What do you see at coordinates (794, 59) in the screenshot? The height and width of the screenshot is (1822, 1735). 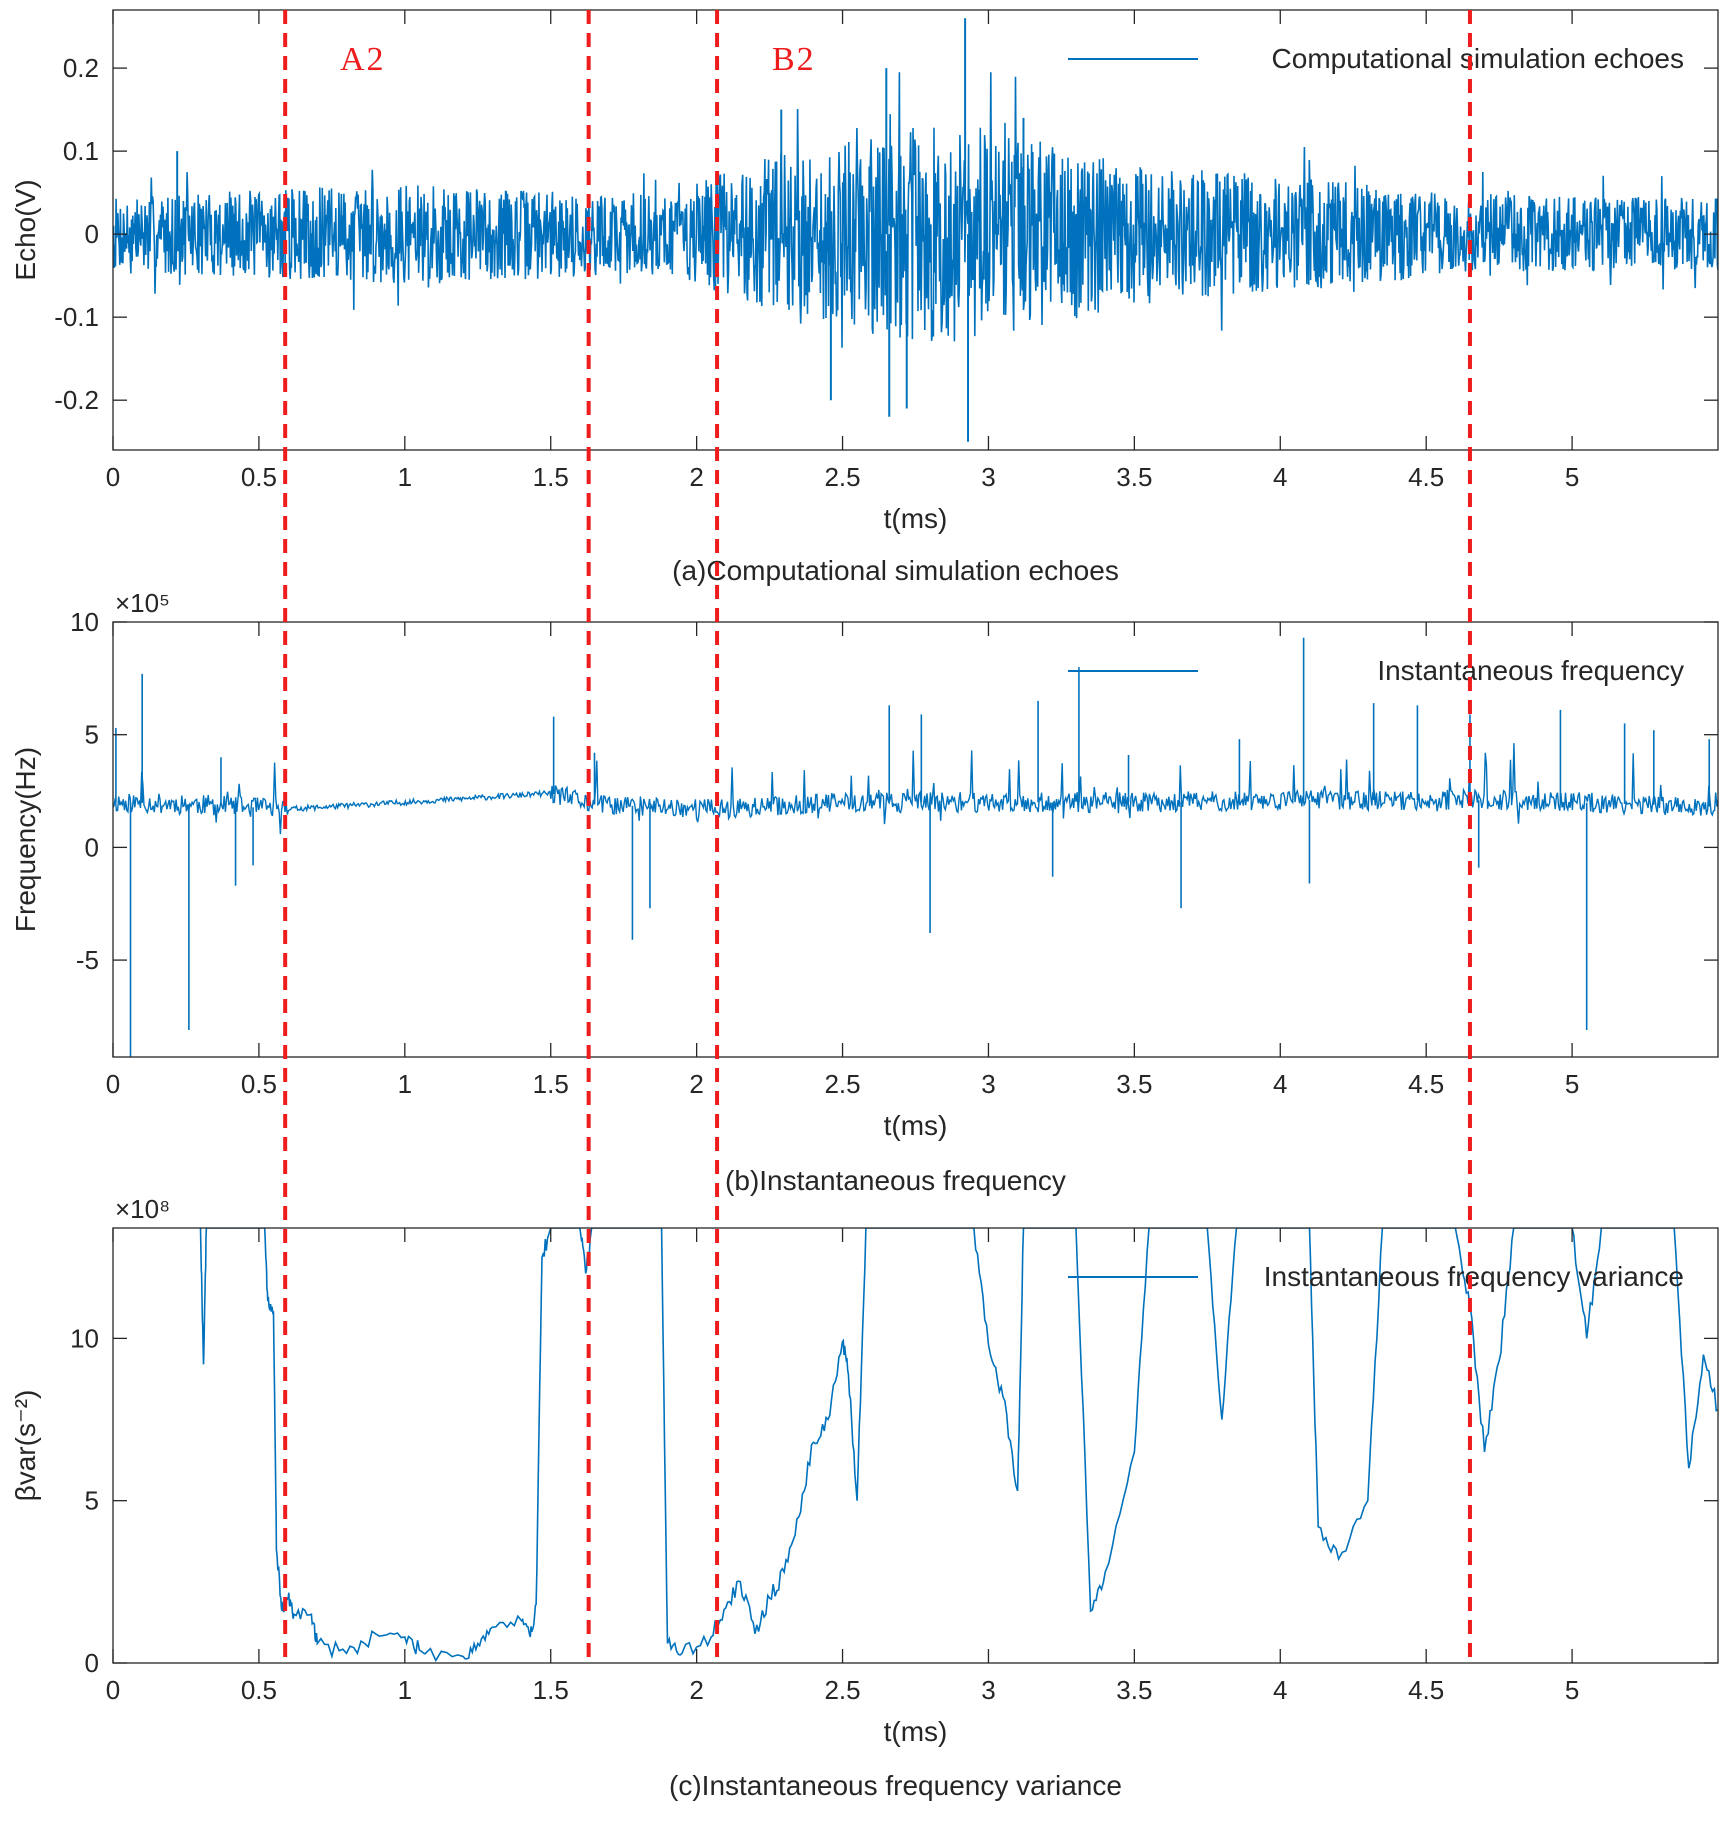 I see `region-label-b2: B2` at bounding box center [794, 59].